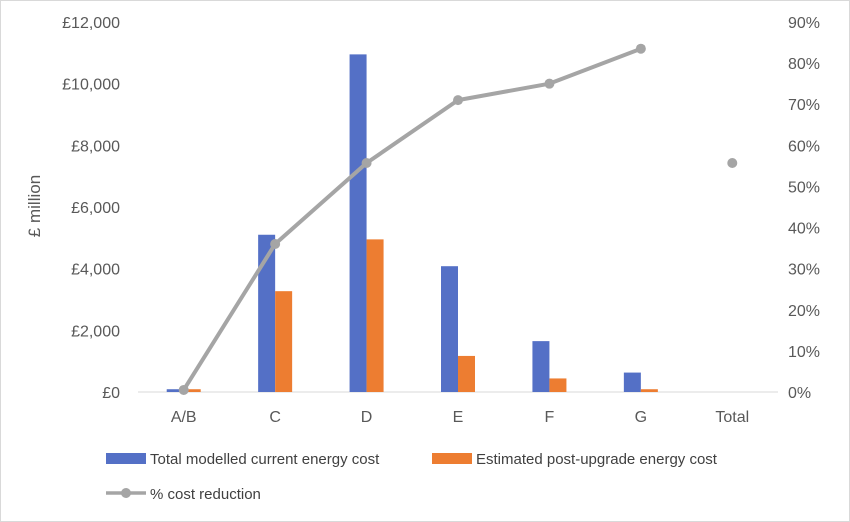 The height and width of the screenshot is (522, 850). I want to click on x-tick-label: G, so click(641, 417).